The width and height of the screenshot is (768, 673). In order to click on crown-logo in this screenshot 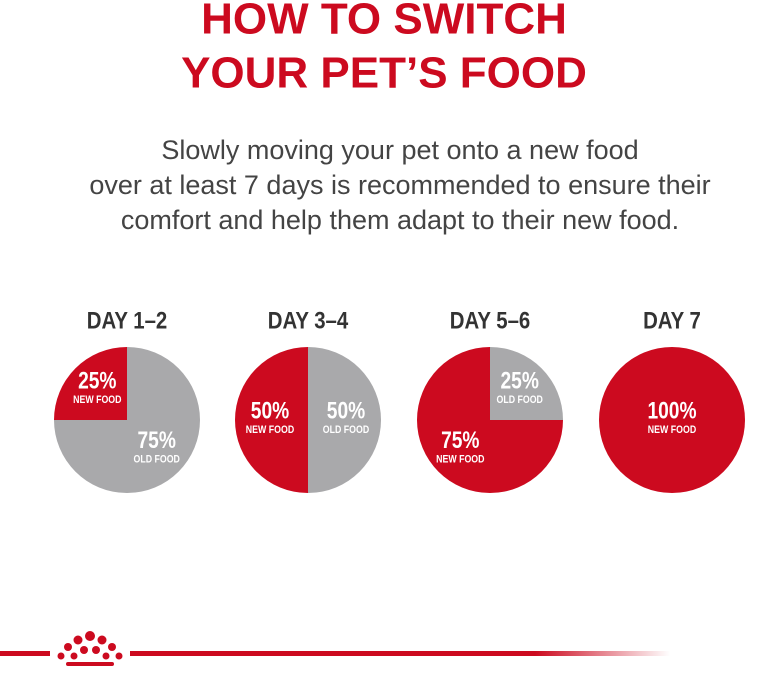, I will do `click(90, 648)`.